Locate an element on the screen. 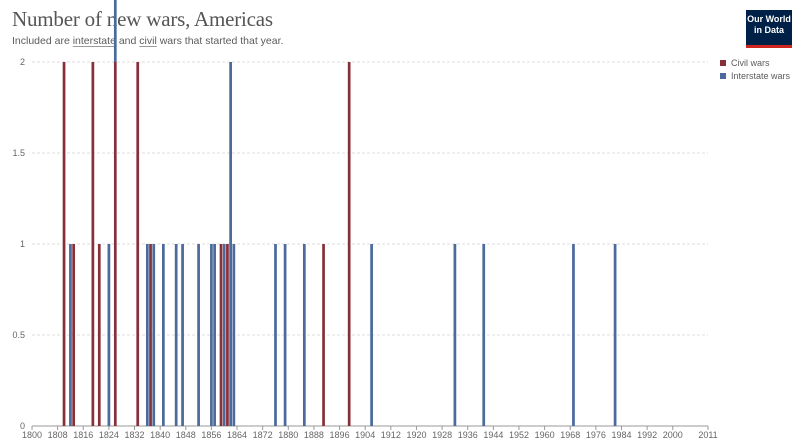  y-tick-label: 1 is located at coordinates (22, 244).